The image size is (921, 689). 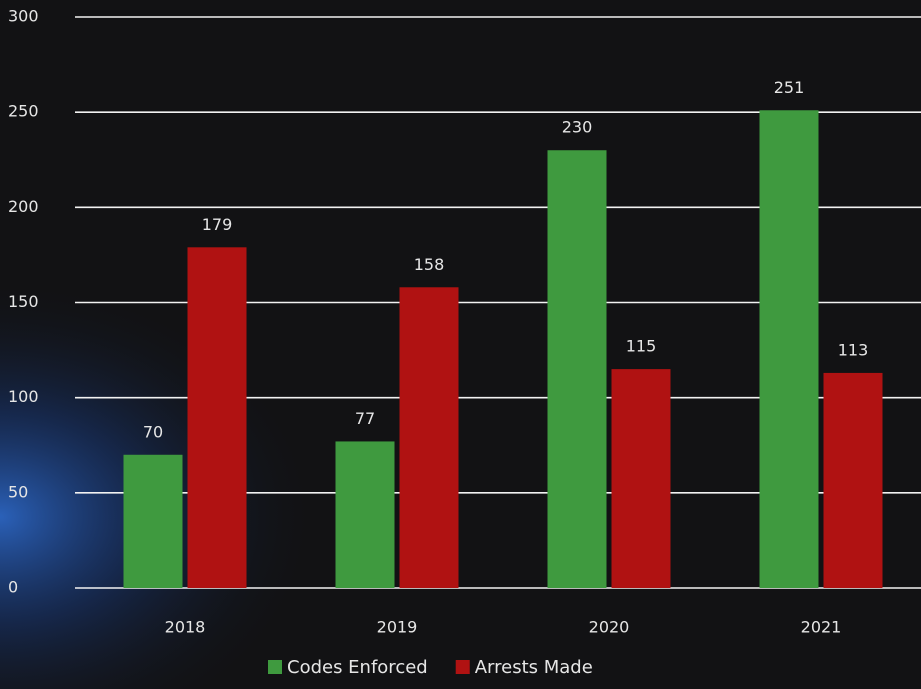 What do you see at coordinates (13, 587) in the screenshot?
I see `y-tick-label: 0` at bounding box center [13, 587].